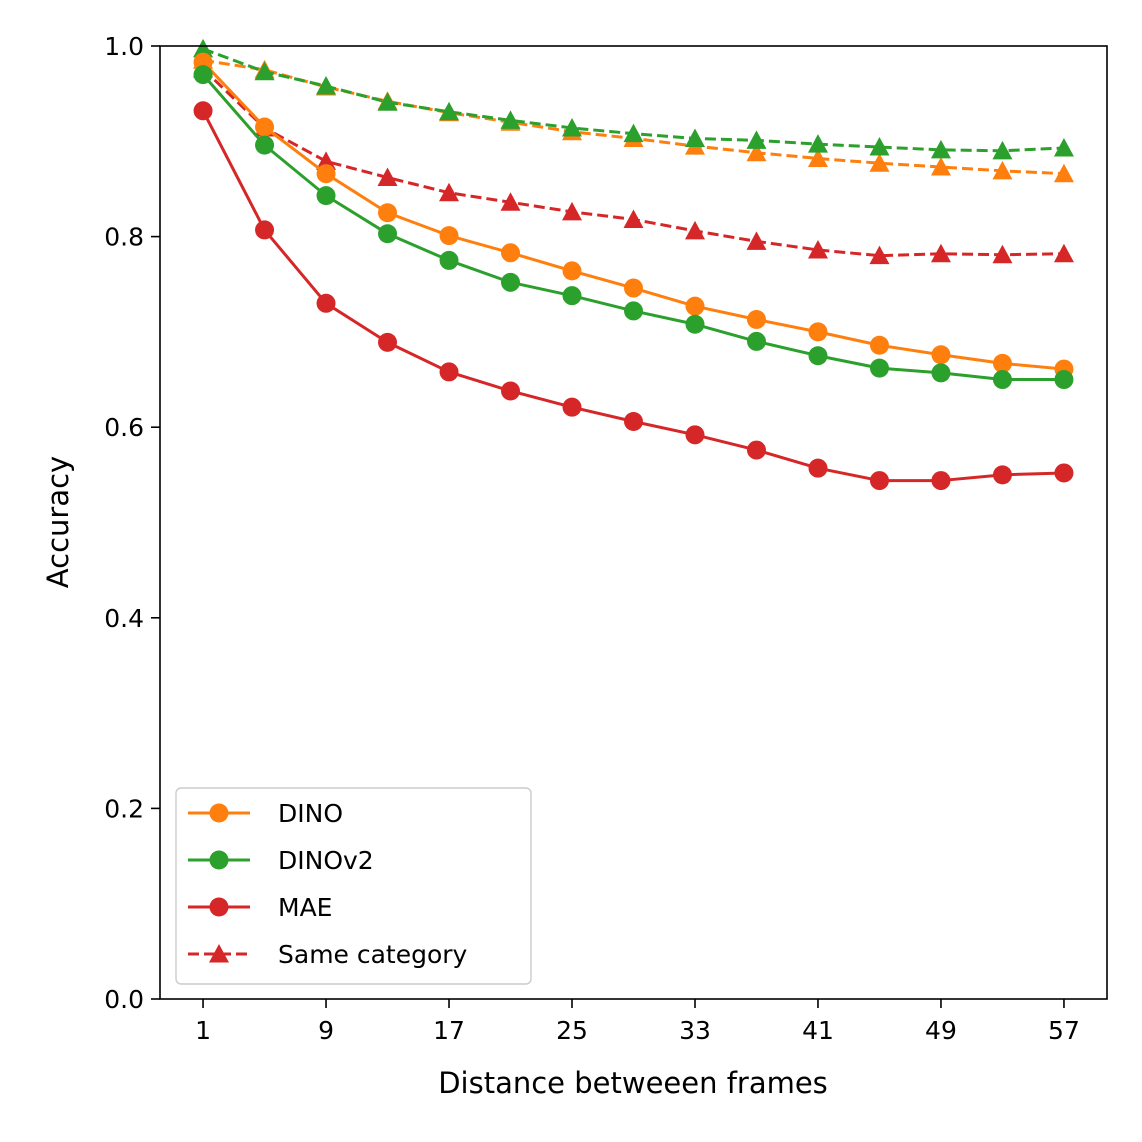 The height and width of the screenshot is (1142, 1142). I want to click on x-axis-label: Distance betweeen frames, so click(633, 1083).